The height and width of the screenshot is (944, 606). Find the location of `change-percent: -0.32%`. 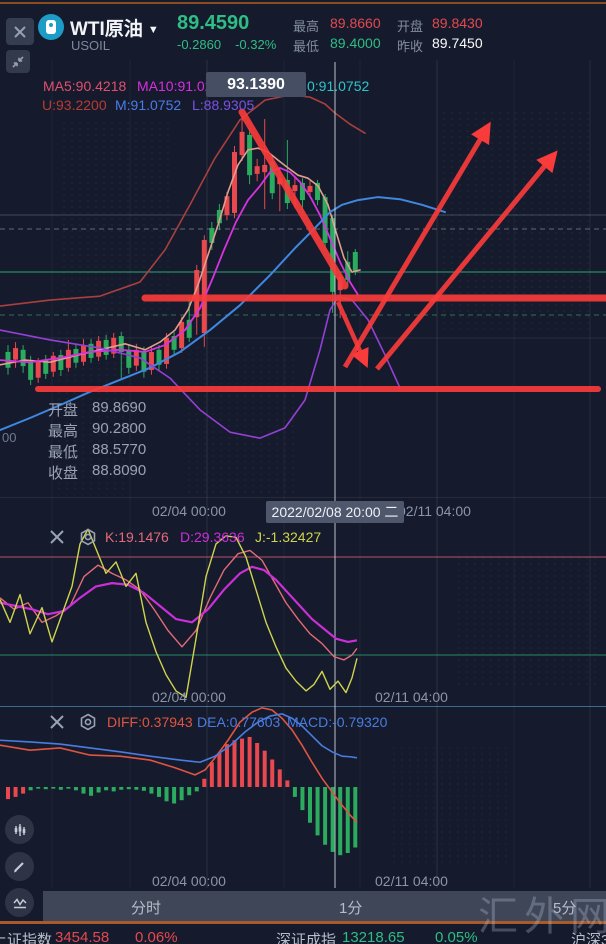

change-percent: -0.32% is located at coordinates (256, 44).